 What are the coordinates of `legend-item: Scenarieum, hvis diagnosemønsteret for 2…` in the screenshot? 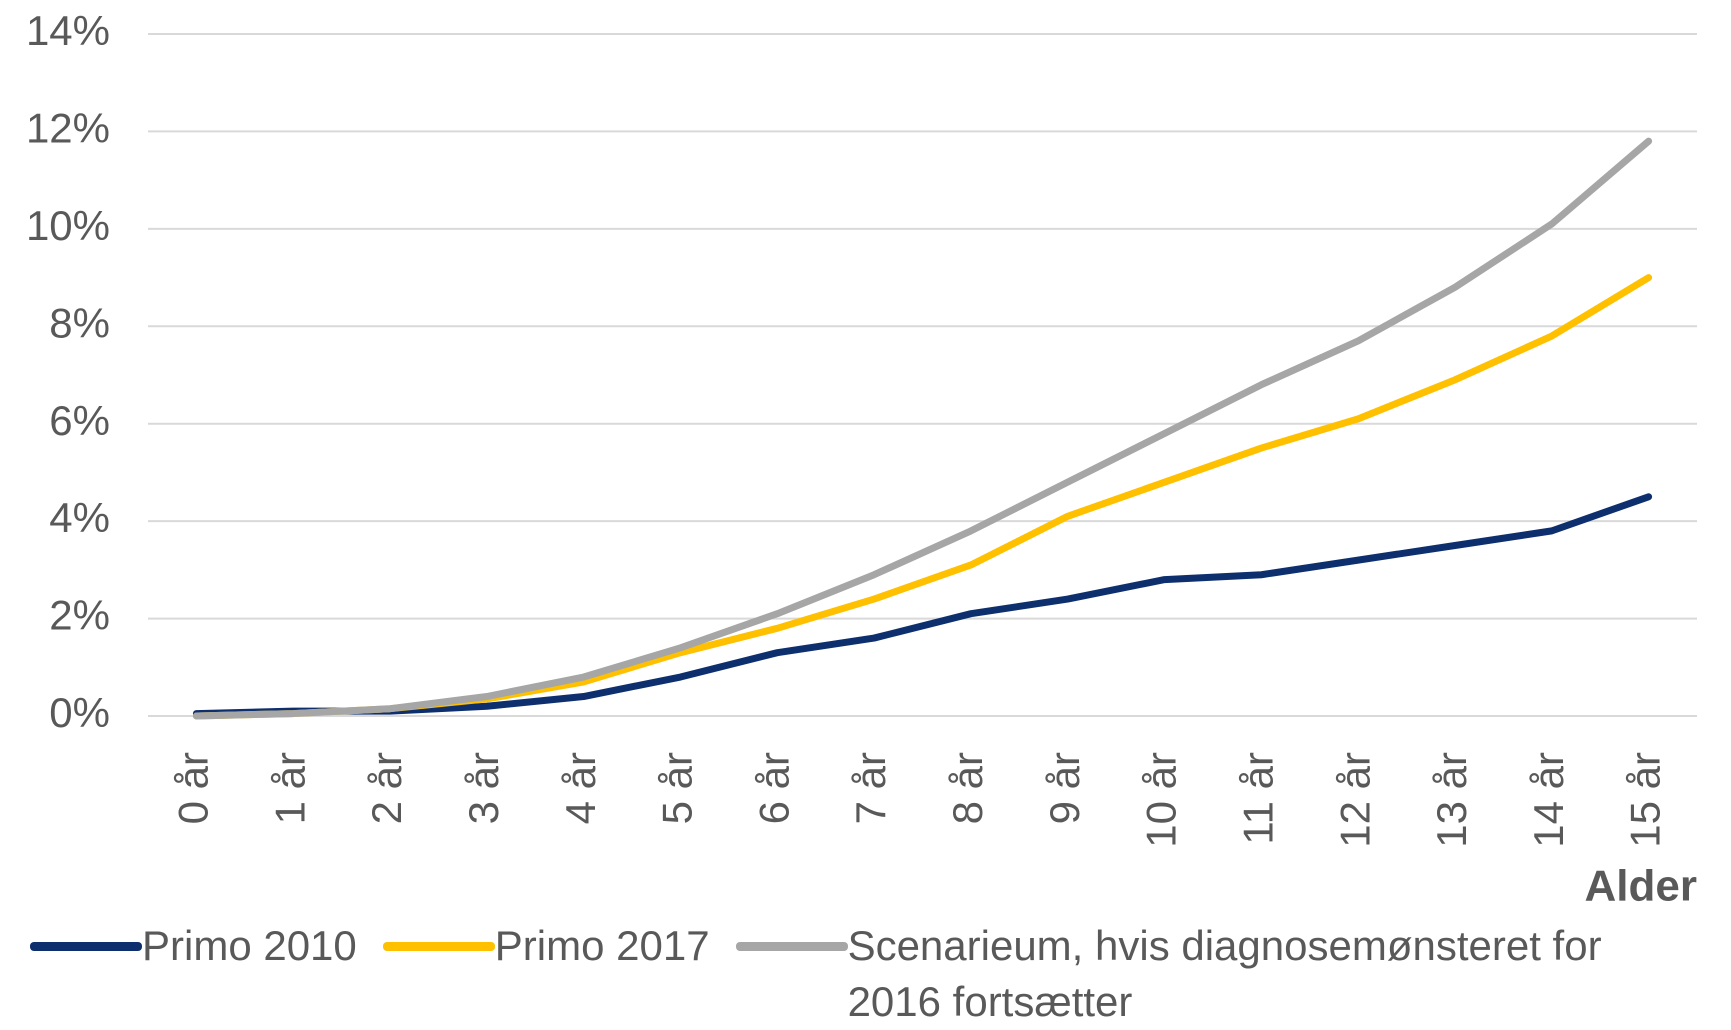 It's located at (1181, 974).